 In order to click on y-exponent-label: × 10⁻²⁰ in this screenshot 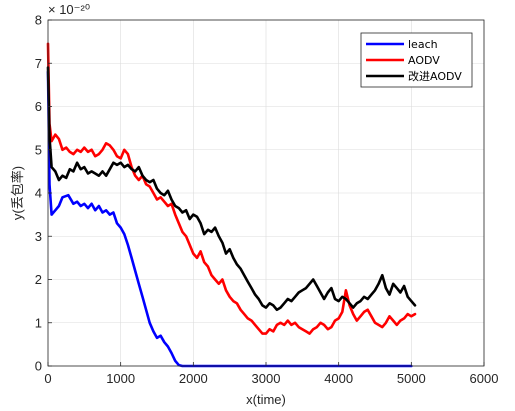, I will do `click(69, 9)`.